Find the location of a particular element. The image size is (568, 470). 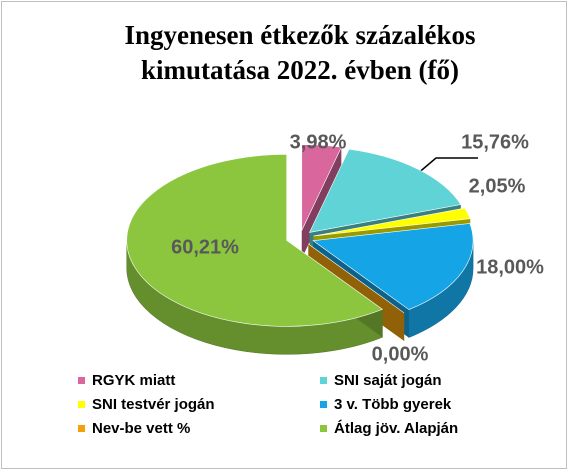

legend-label: Nev-be vett % is located at coordinates (141, 428).